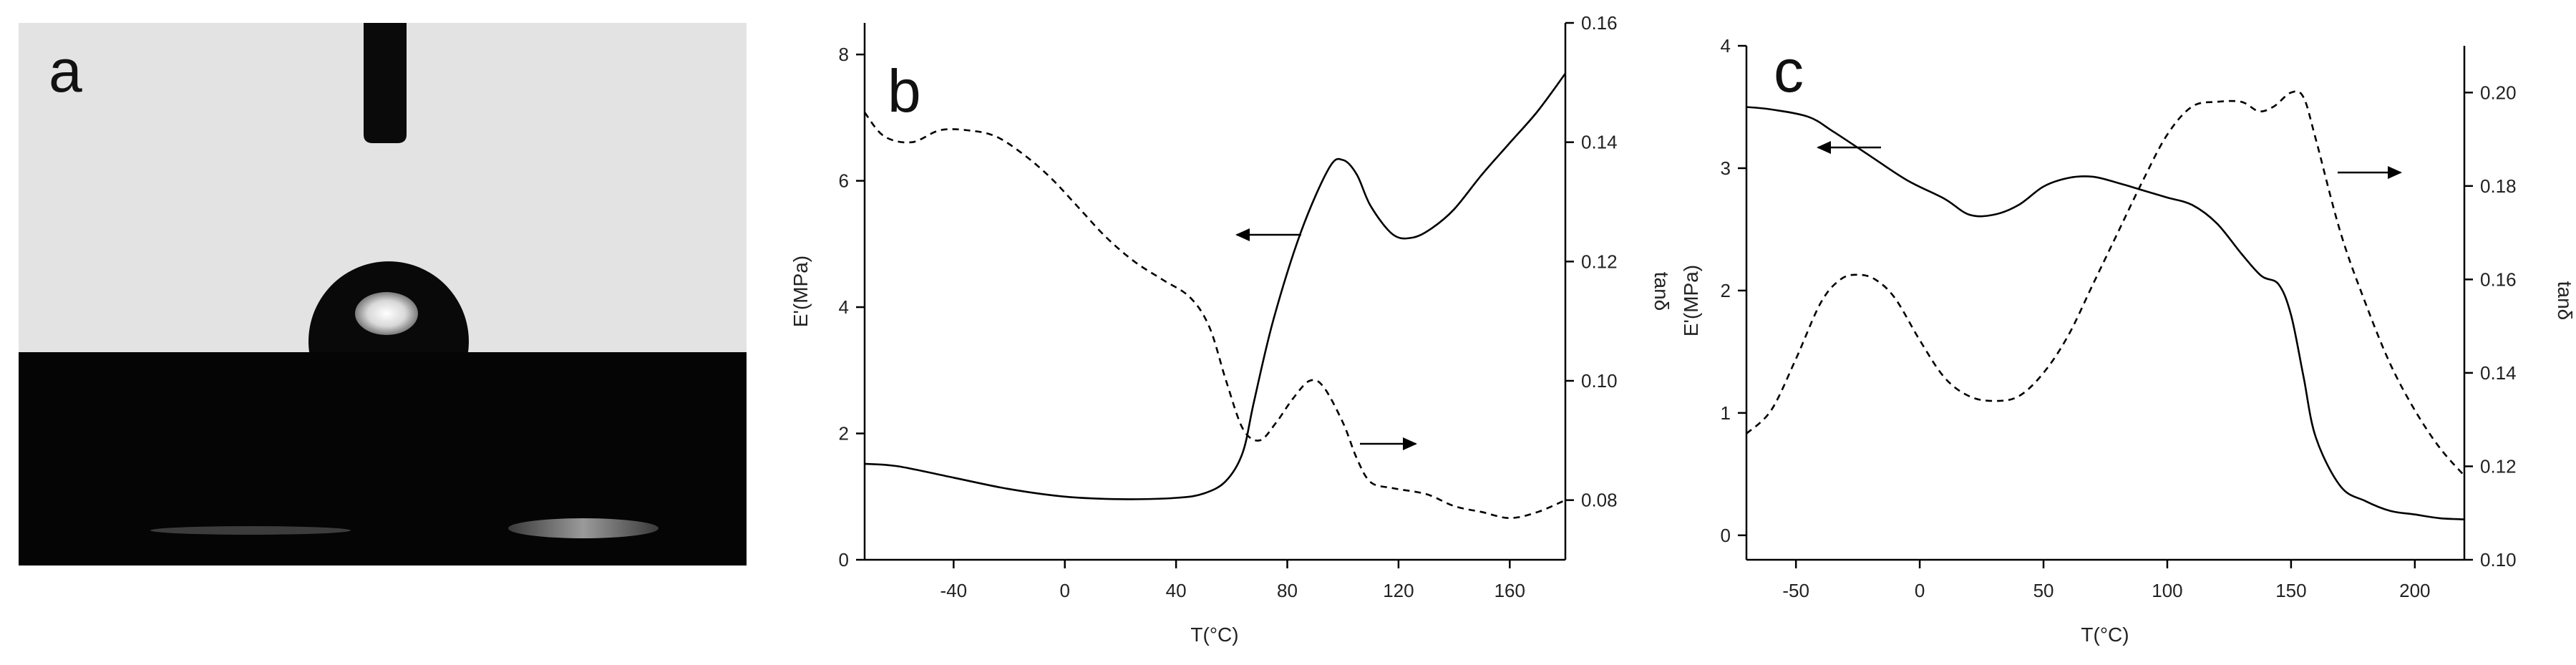 The width and height of the screenshot is (2576, 665). I want to click on x-tick-label: 150, so click(2290, 590).